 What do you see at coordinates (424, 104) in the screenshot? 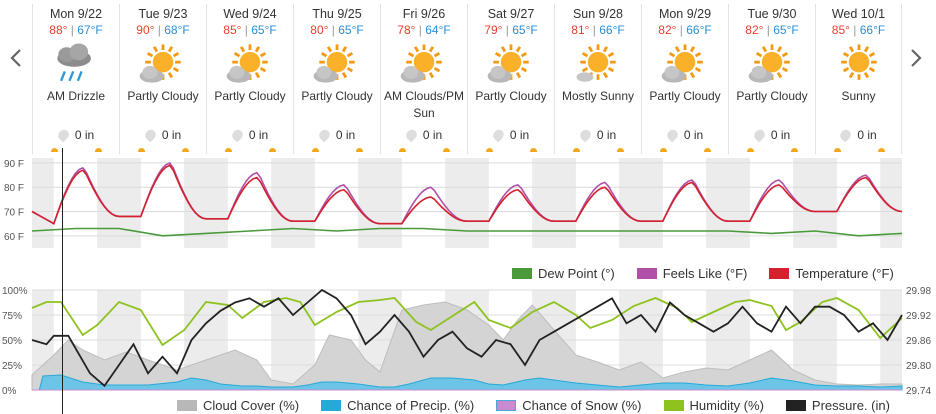
I see `condition-text: AM Clouds/PM Sun` at bounding box center [424, 104].